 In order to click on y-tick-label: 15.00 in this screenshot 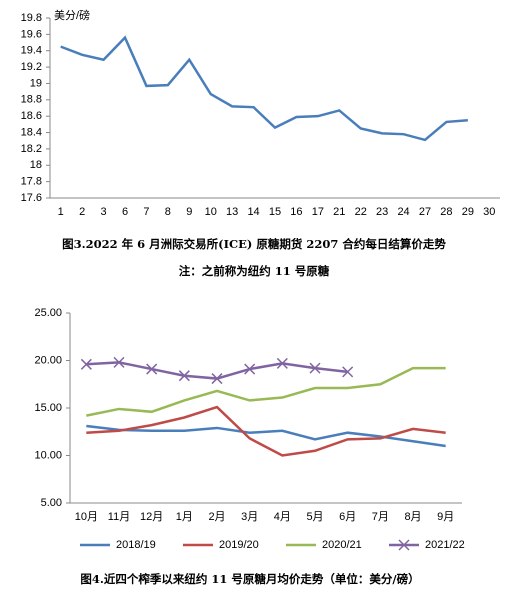, I will do `click(48, 408)`.